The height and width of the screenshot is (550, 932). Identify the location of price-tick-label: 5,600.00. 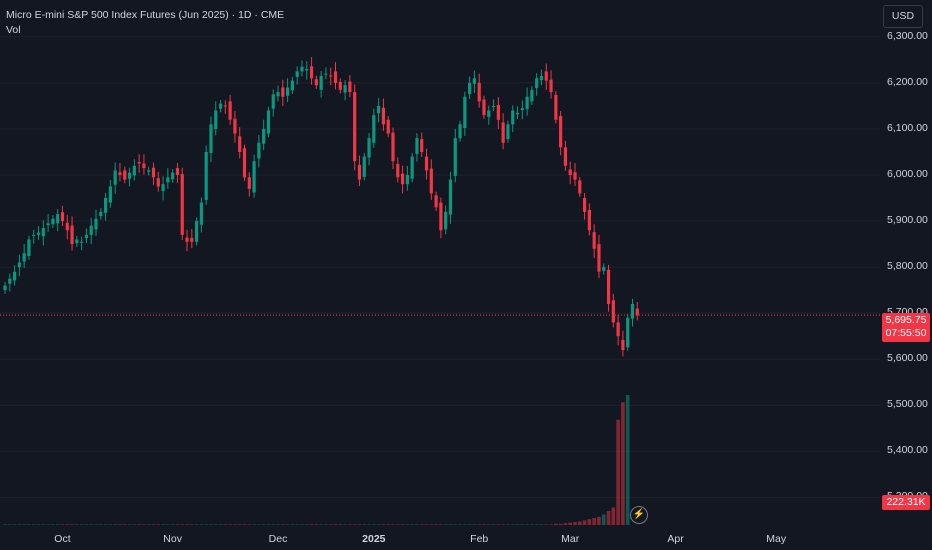
(907, 358).